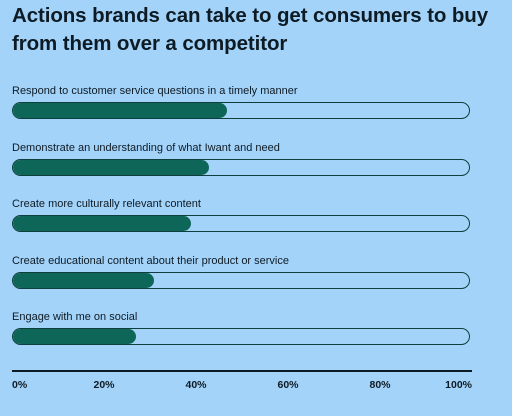  What do you see at coordinates (19, 385) in the screenshot?
I see `x-tick-label: 0%` at bounding box center [19, 385].